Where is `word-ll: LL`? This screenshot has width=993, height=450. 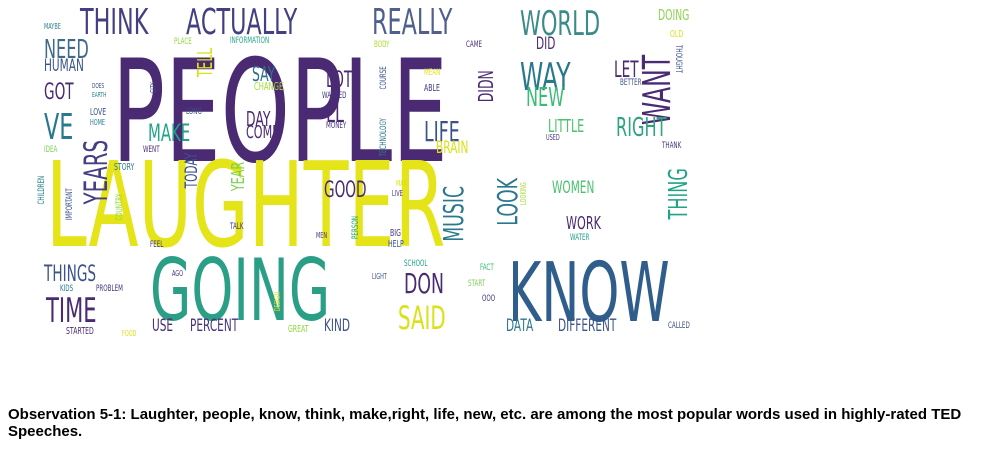
word-ll: LL is located at coordinates (335, 114).